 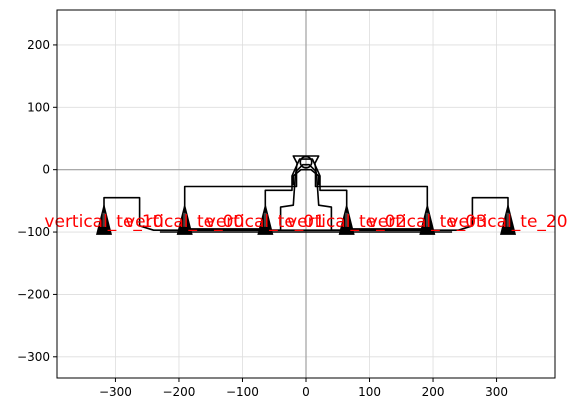 What do you see at coordinates (33, 294) in the screenshot?
I see `y-tick-label: −200` at bounding box center [33, 294].